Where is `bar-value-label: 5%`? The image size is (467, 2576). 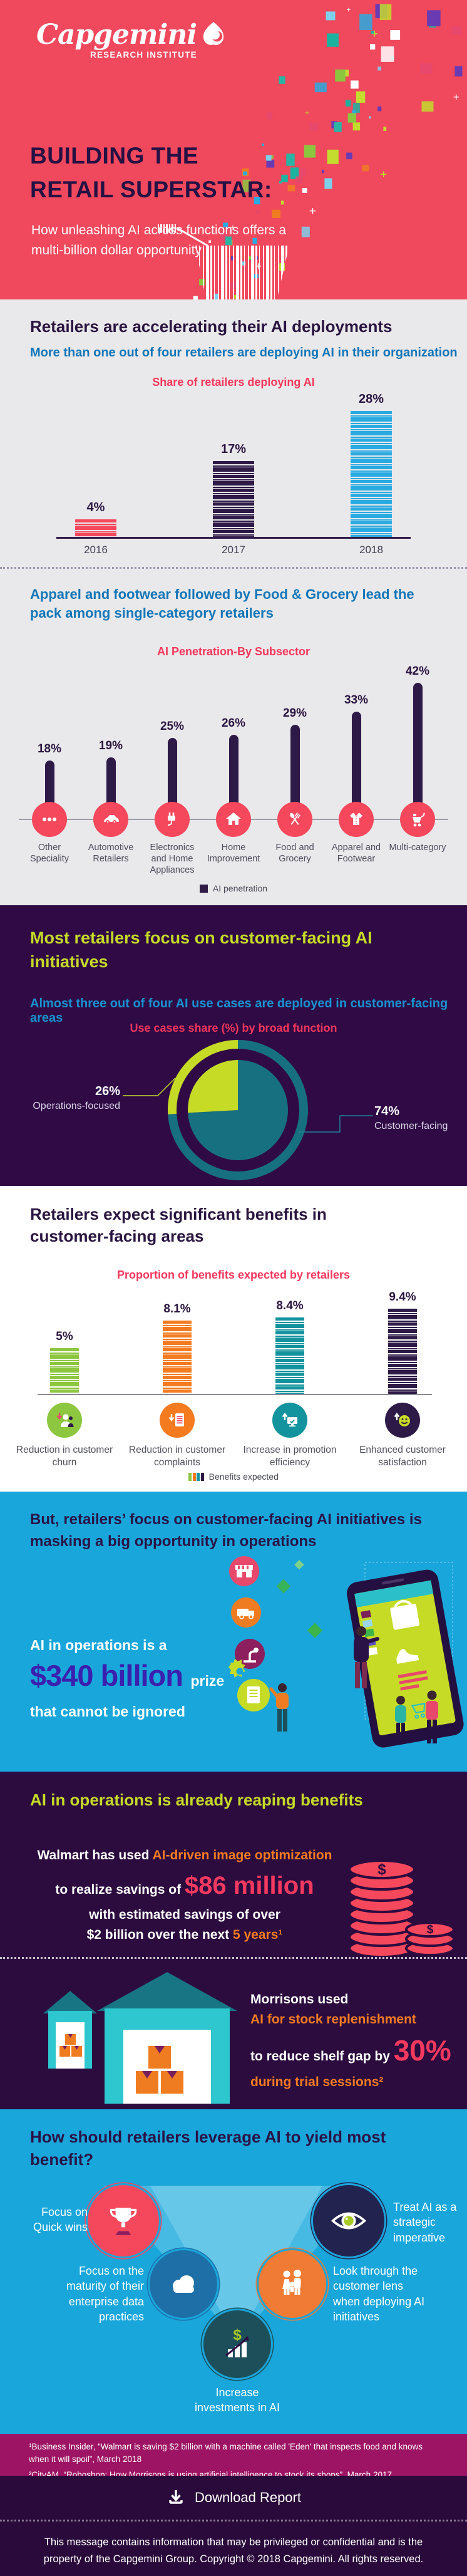
bar-value-label: 5% is located at coordinates (64, 1336).